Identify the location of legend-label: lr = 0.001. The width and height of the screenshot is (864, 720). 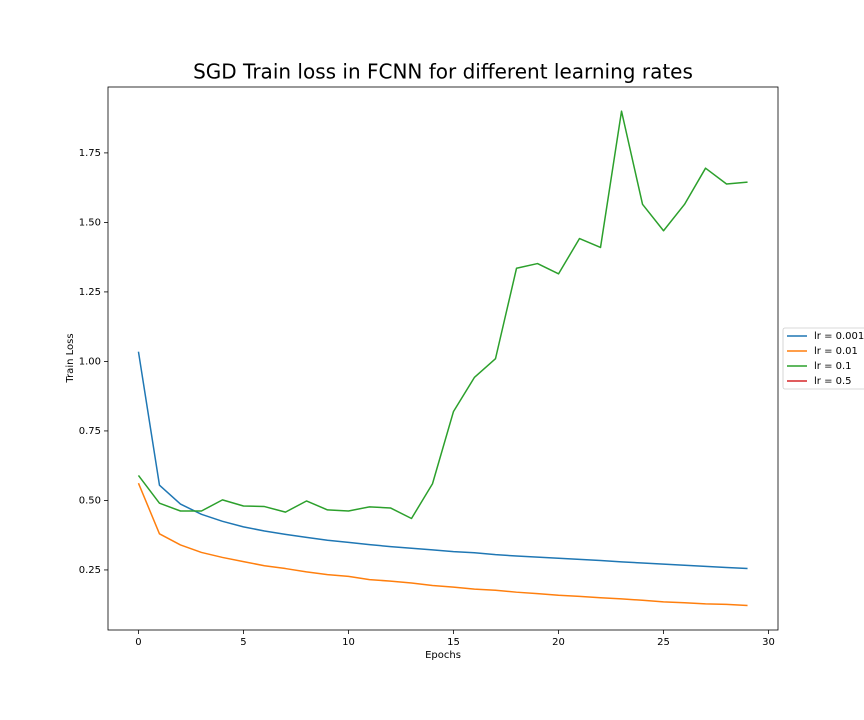
(839, 336).